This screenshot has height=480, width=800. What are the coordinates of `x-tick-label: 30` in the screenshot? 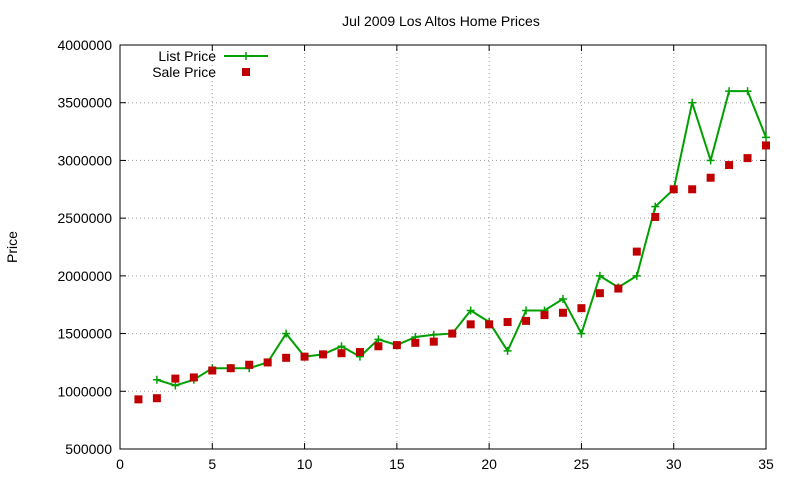 It's located at (674, 464).